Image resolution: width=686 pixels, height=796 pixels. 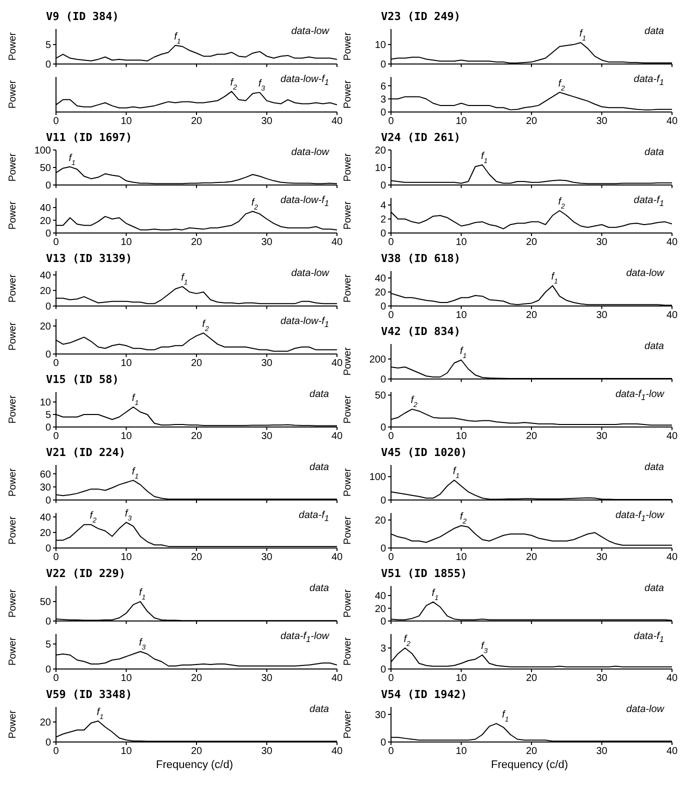 What do you see at coordinates (383, 100) in the screenshot?
I see `y-tick-label: 3` at bounding box center [383, 100].